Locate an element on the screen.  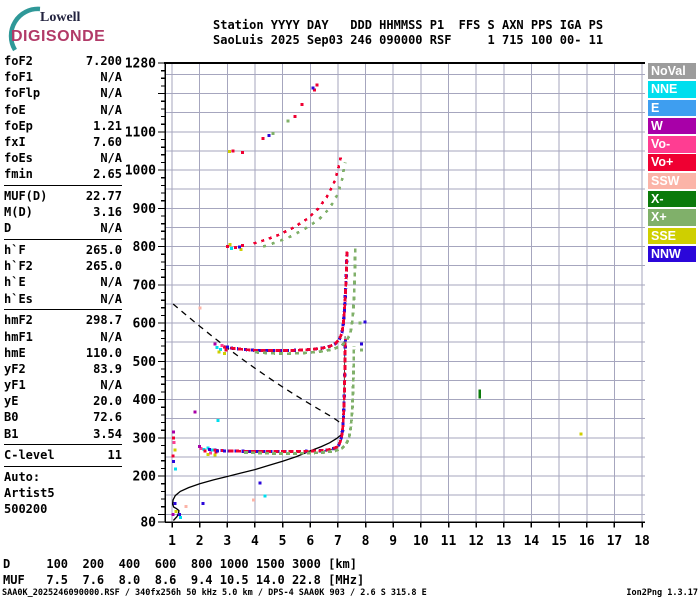
param-row: h`F 265.0 is located at coordinates (63, 250).